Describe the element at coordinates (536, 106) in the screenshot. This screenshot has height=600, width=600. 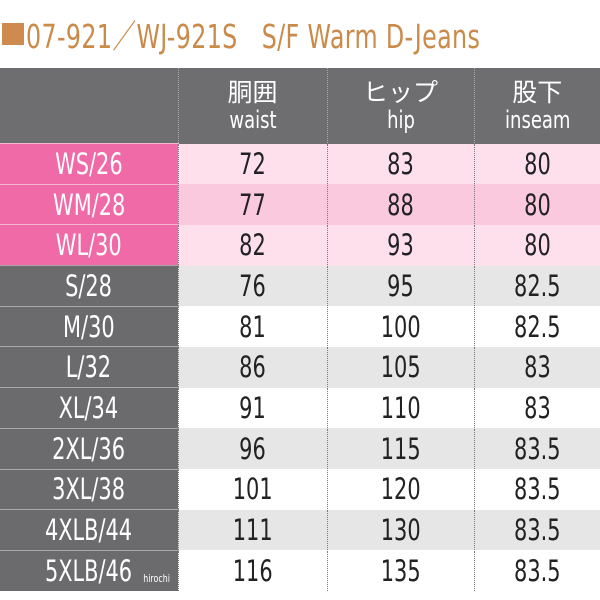
I see `header-inseam: 股下 inseam` at that location.